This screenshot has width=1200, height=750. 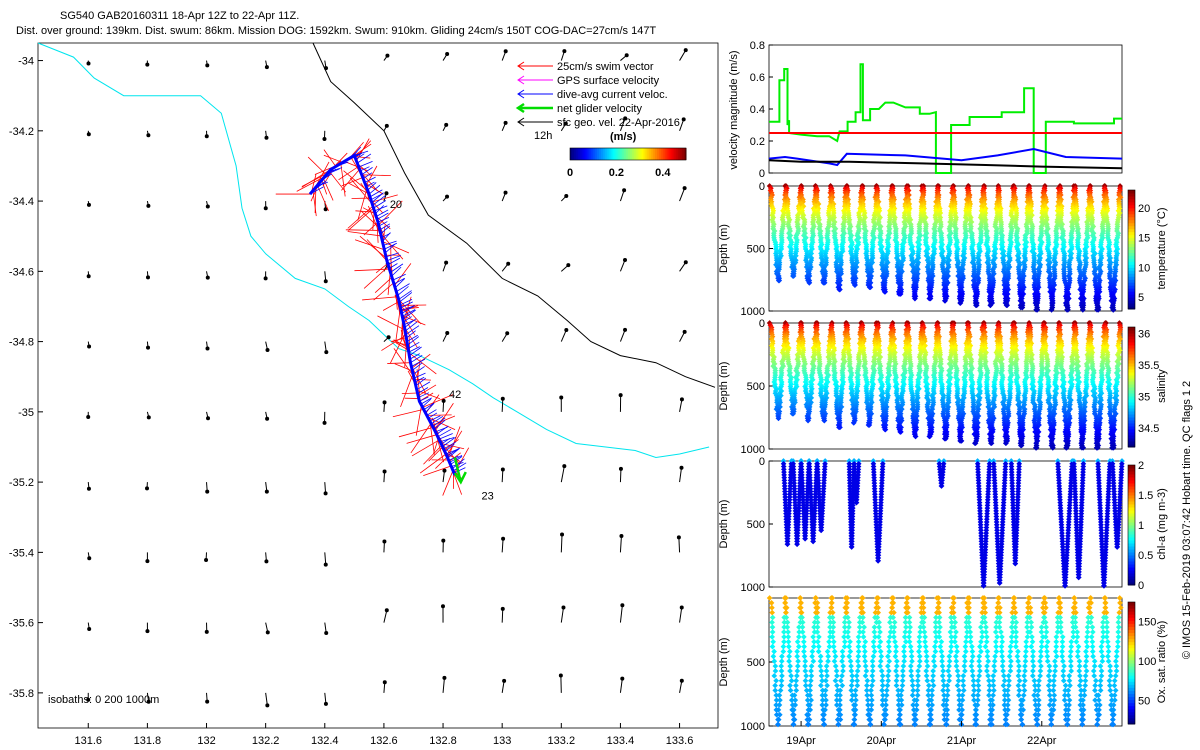 I want to click on legend-entry-label: net glider velocity, so click(x=599, y=109).